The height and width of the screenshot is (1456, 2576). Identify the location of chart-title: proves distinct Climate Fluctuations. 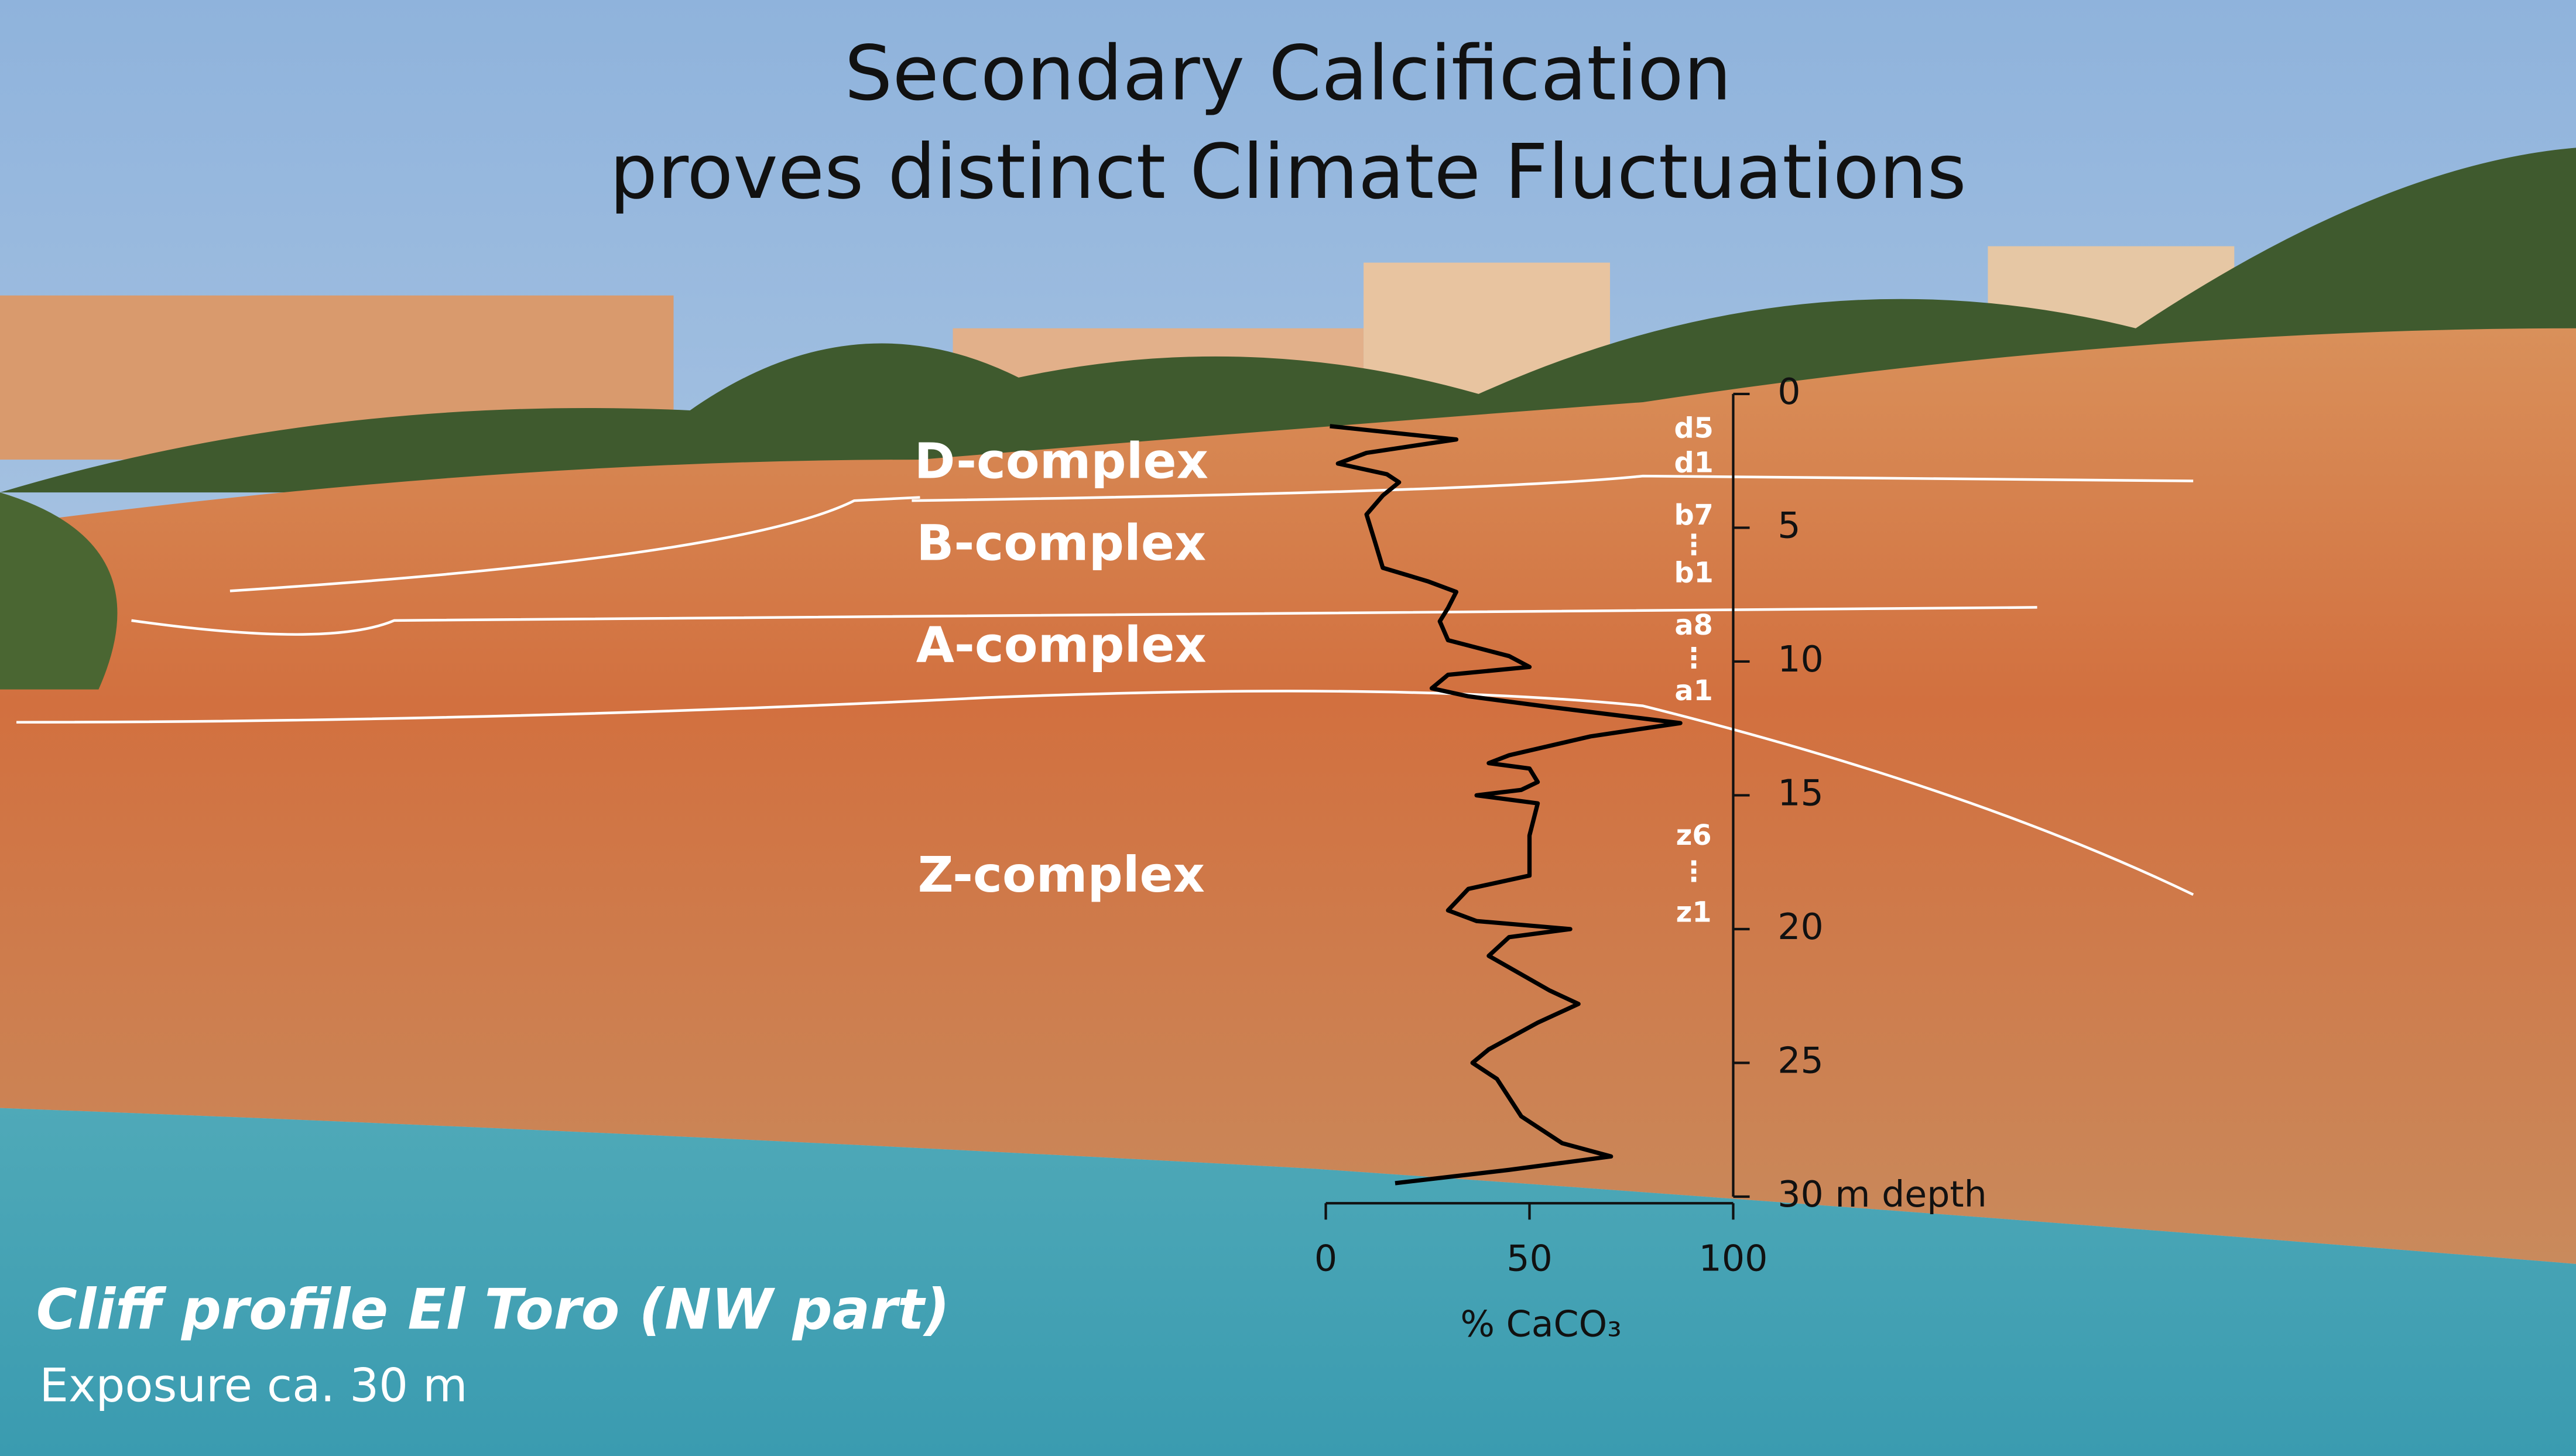
(1288, 172).